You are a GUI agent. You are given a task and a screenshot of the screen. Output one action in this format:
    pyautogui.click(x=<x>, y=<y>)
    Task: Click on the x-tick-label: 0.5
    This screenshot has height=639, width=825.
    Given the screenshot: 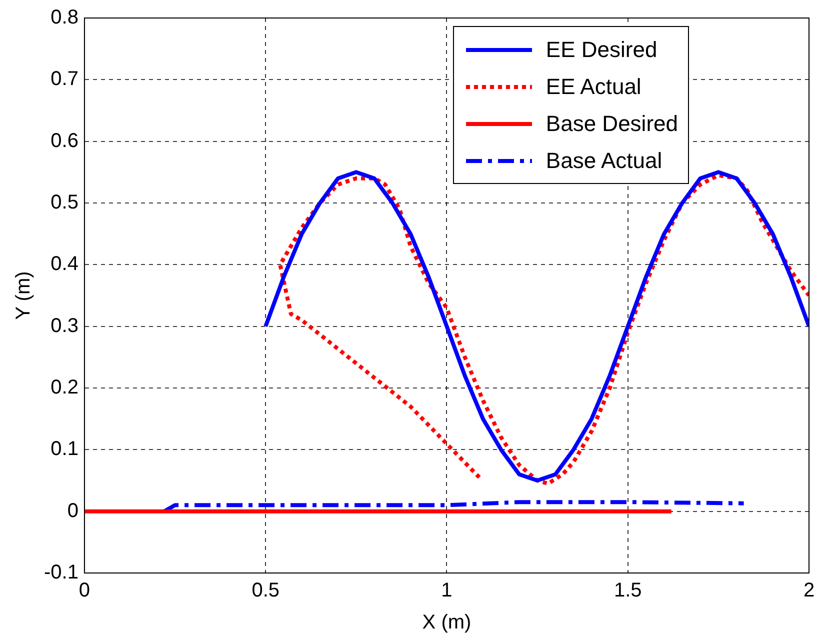 What is the action you would take?
    pyautogui.click(x=266, y=591)
    